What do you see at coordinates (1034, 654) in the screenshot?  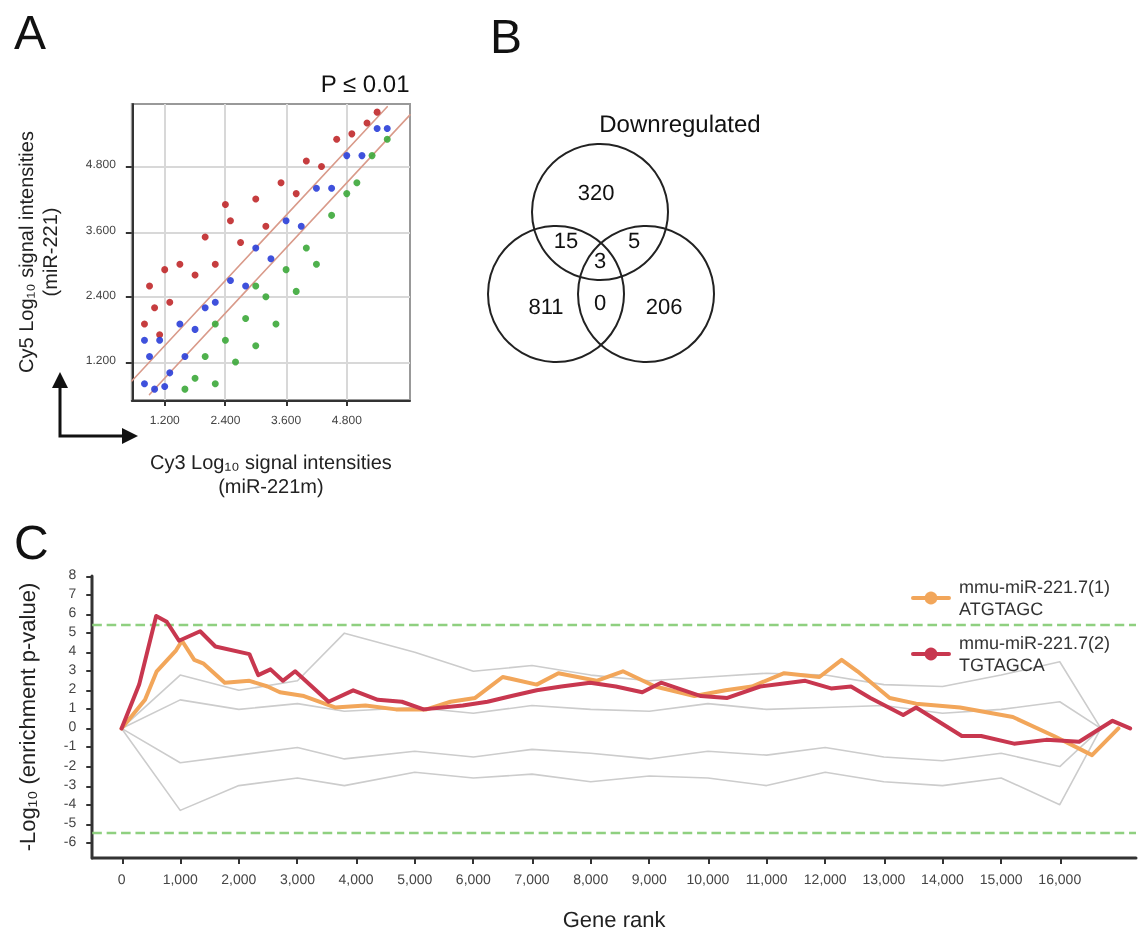 I see `legend-label: mmu-miR-221.7(2) TGTAGCA` at bounding box center [1034, 654].